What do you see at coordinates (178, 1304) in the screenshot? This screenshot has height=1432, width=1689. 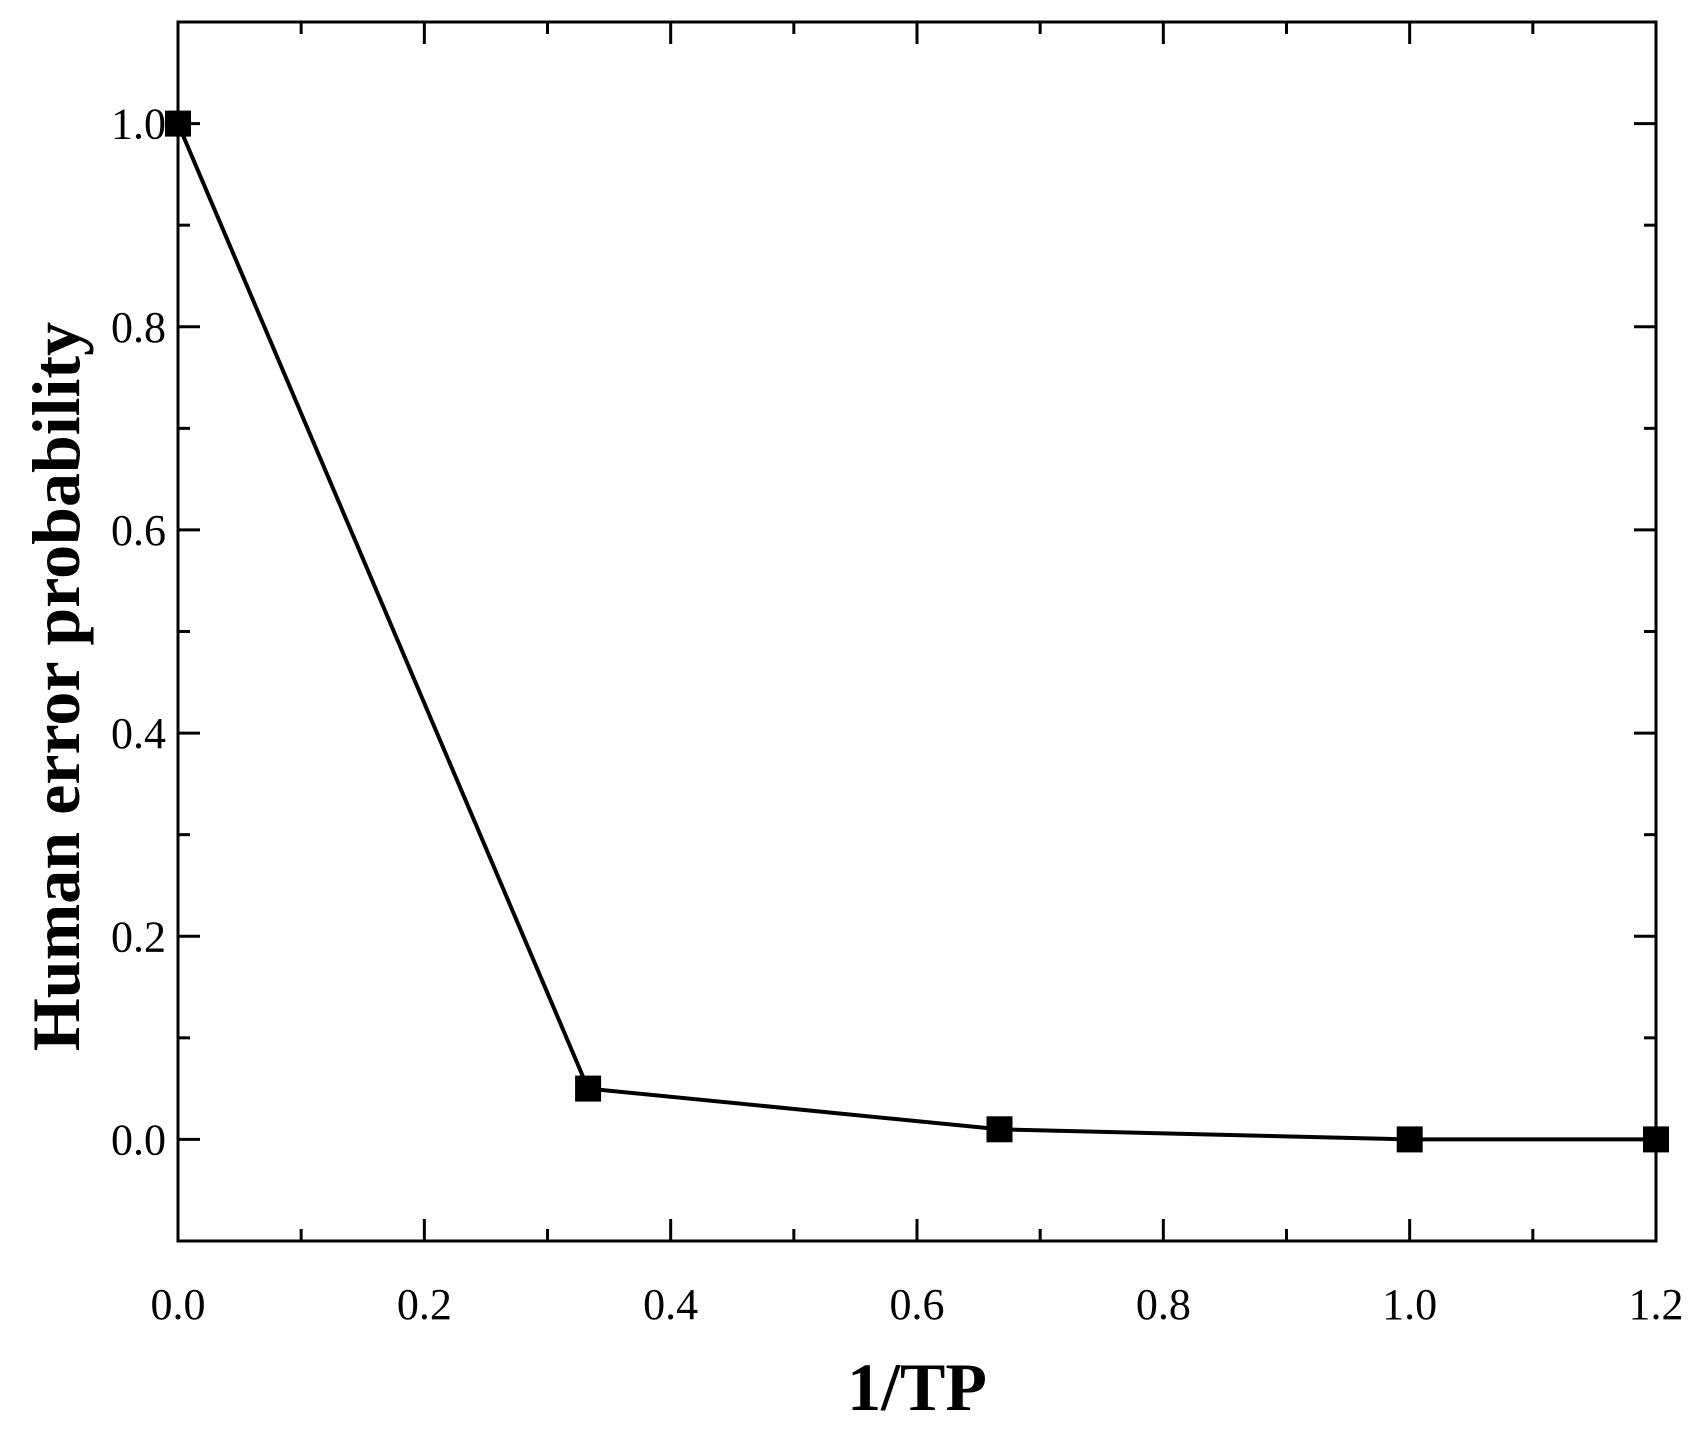 I see `x-tick-label: 0.0` at bounding box center [178, 1304].